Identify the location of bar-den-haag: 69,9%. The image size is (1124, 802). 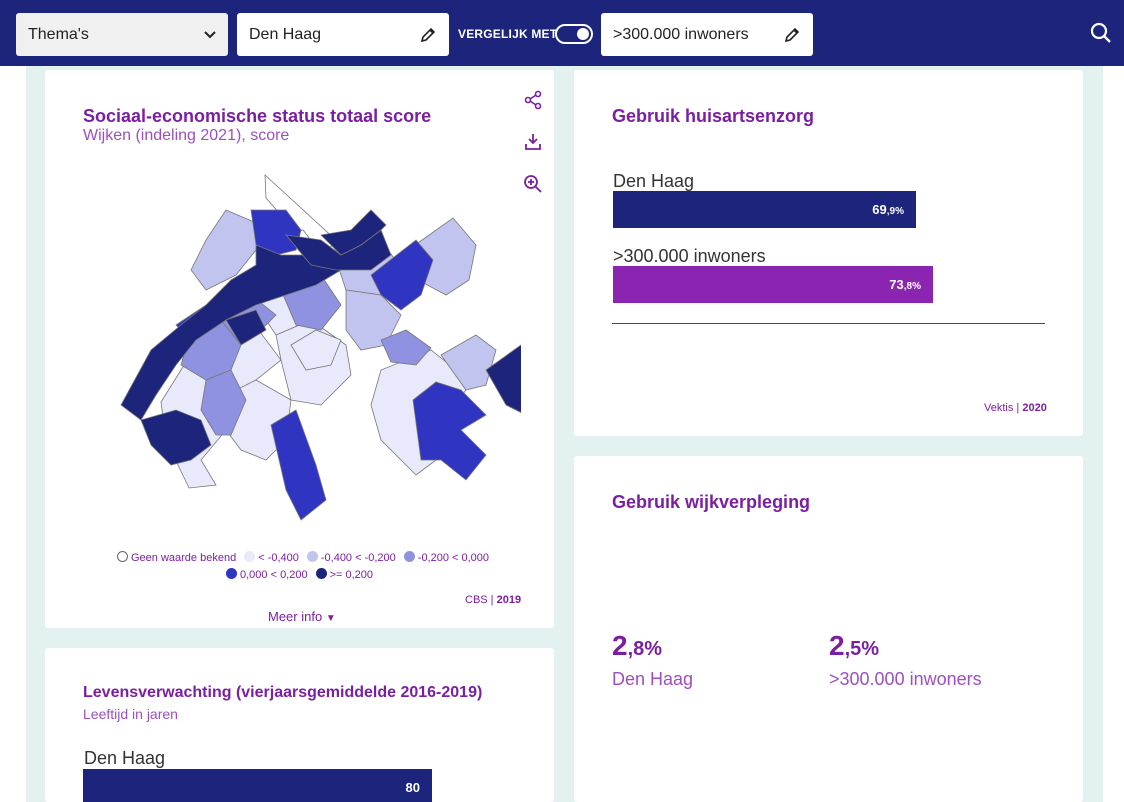
(764, 209).